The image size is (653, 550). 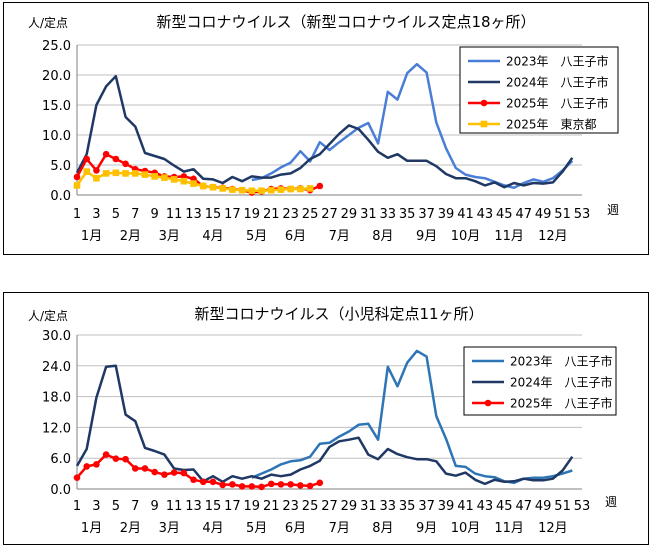 I want to click on x-tick-label: 51, so click(x=562, y=506).